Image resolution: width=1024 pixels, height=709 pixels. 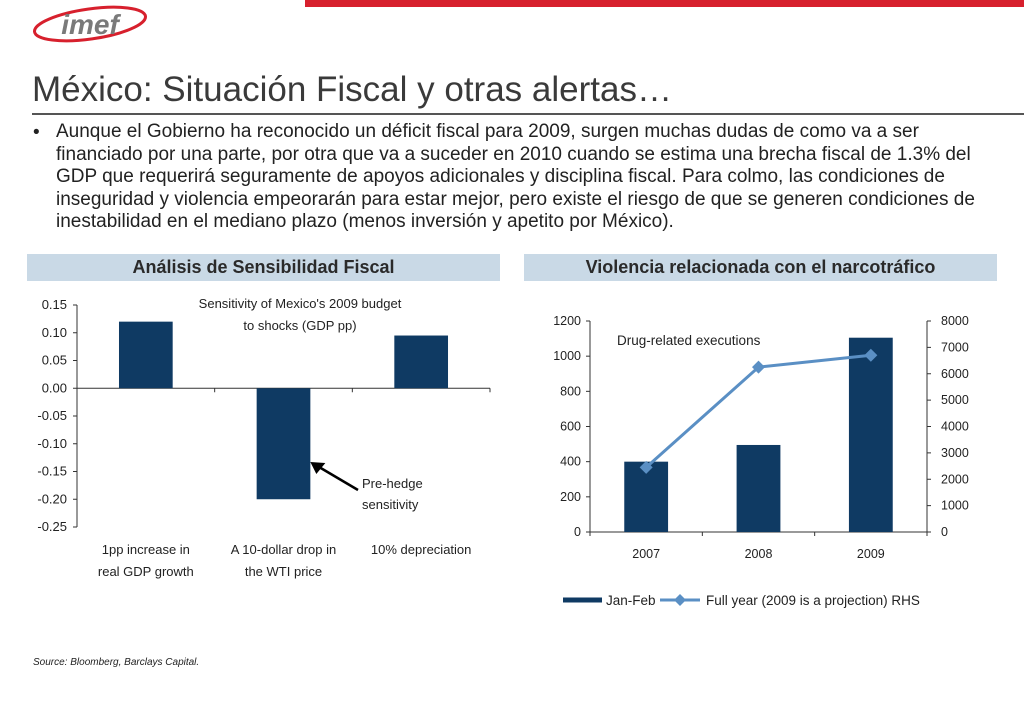 What do you see at coordinates (955, 400) in the screenshot?
I see `right-y-tick-label: 5000` at bounding box center [955, 400].